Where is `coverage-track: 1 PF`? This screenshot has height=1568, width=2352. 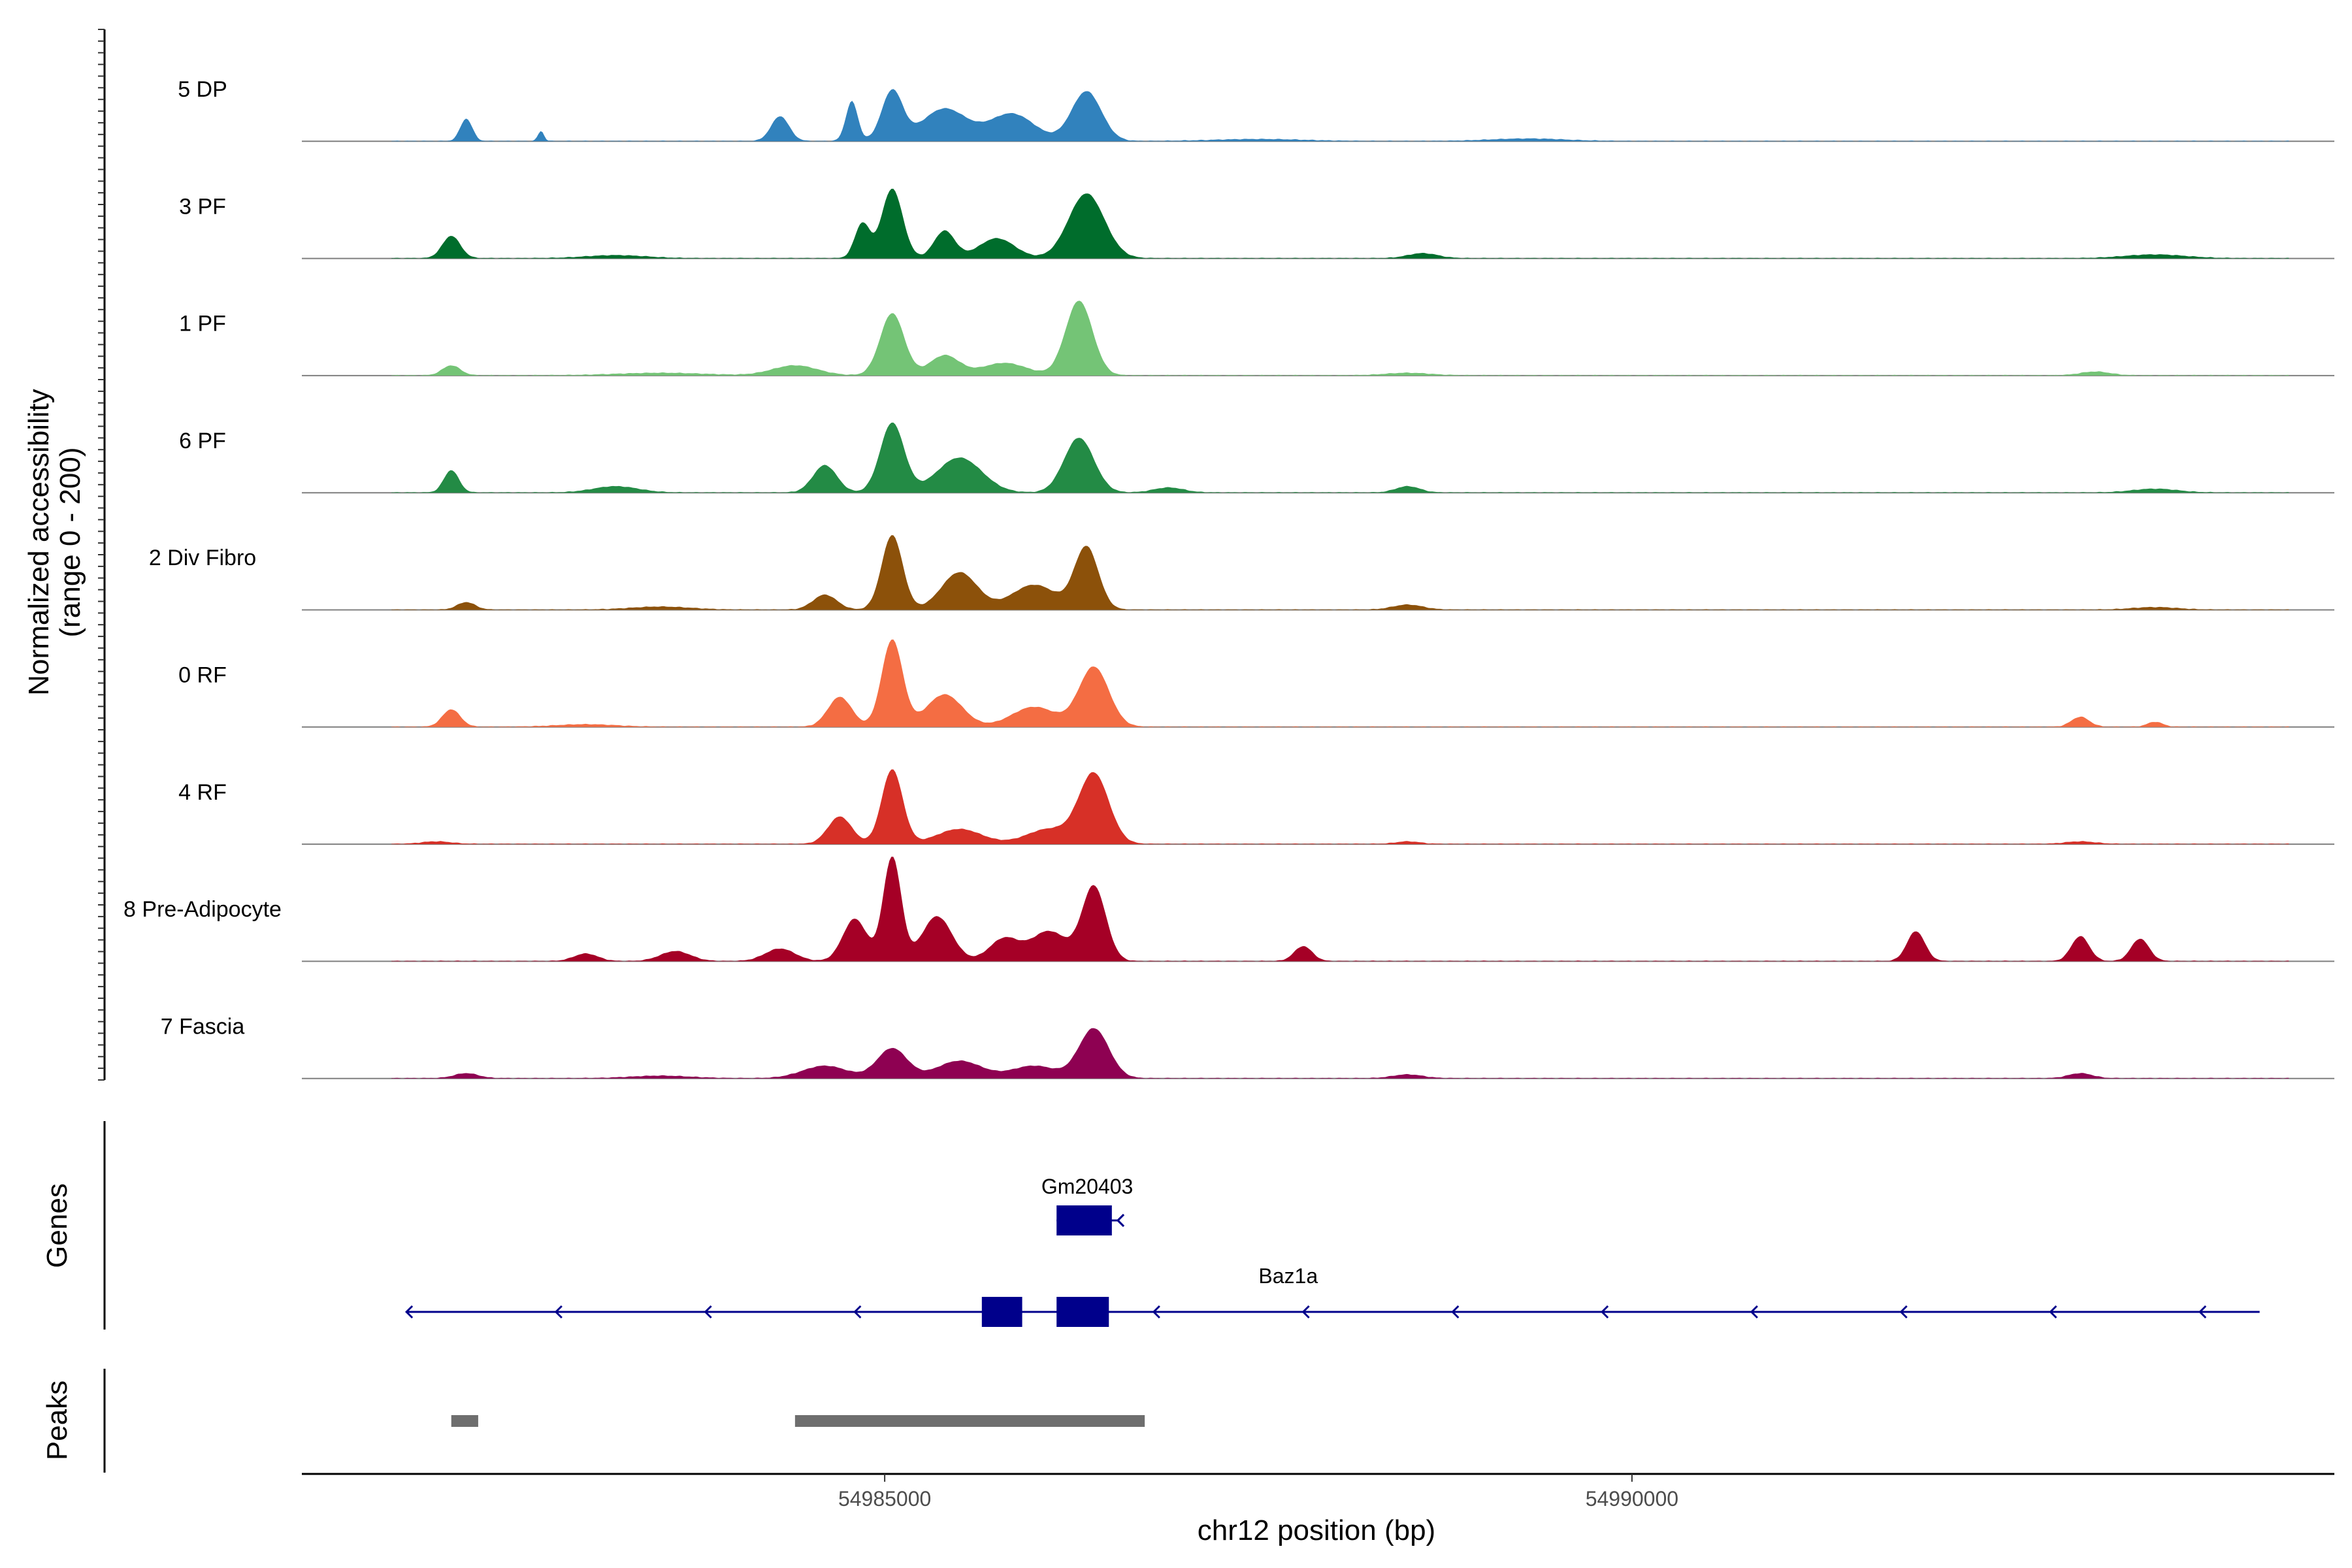 coverage-track: 1 PF is located at coordinates (1256, 338).